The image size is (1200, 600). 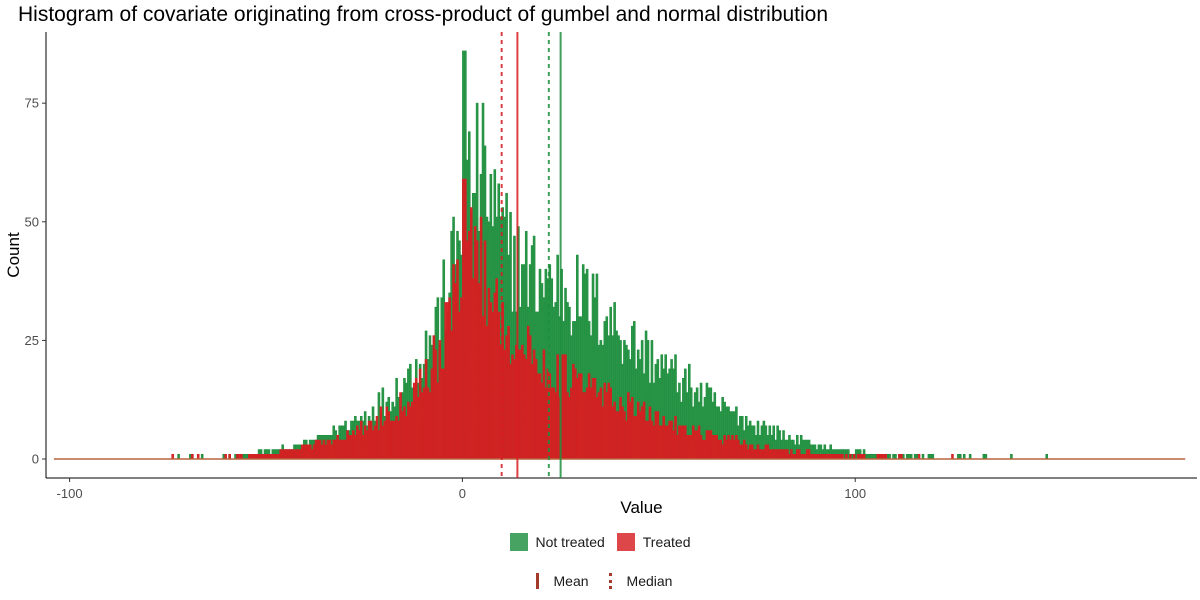 I want to click on fill-legend: Not treated Treated, so click(x=600, y=542).